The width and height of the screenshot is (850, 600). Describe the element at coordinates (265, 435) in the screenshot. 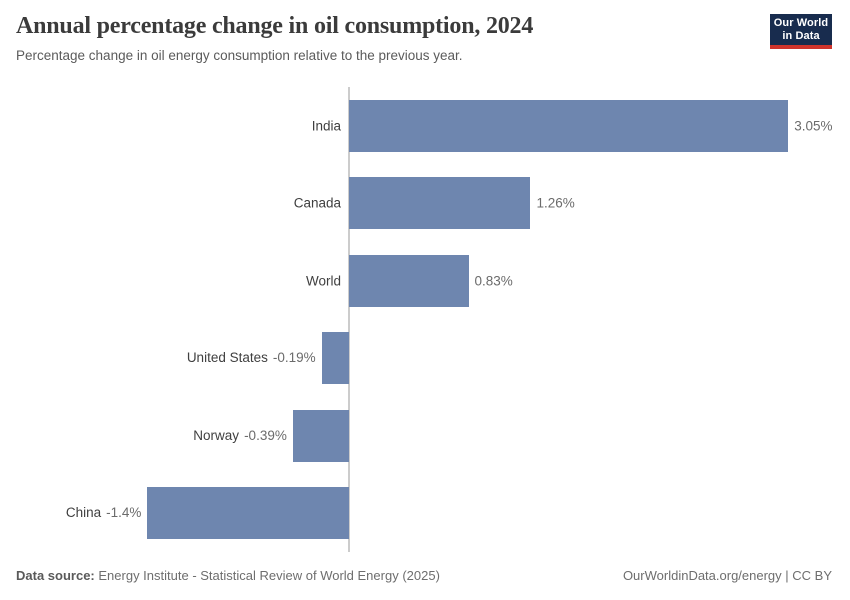

I see `value-label: -0.39%` at that location.